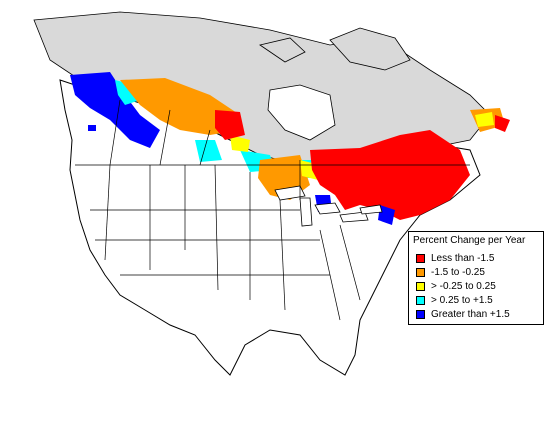  I want to click on legend-item: -1.5 to -0.25, so click(450, 272).